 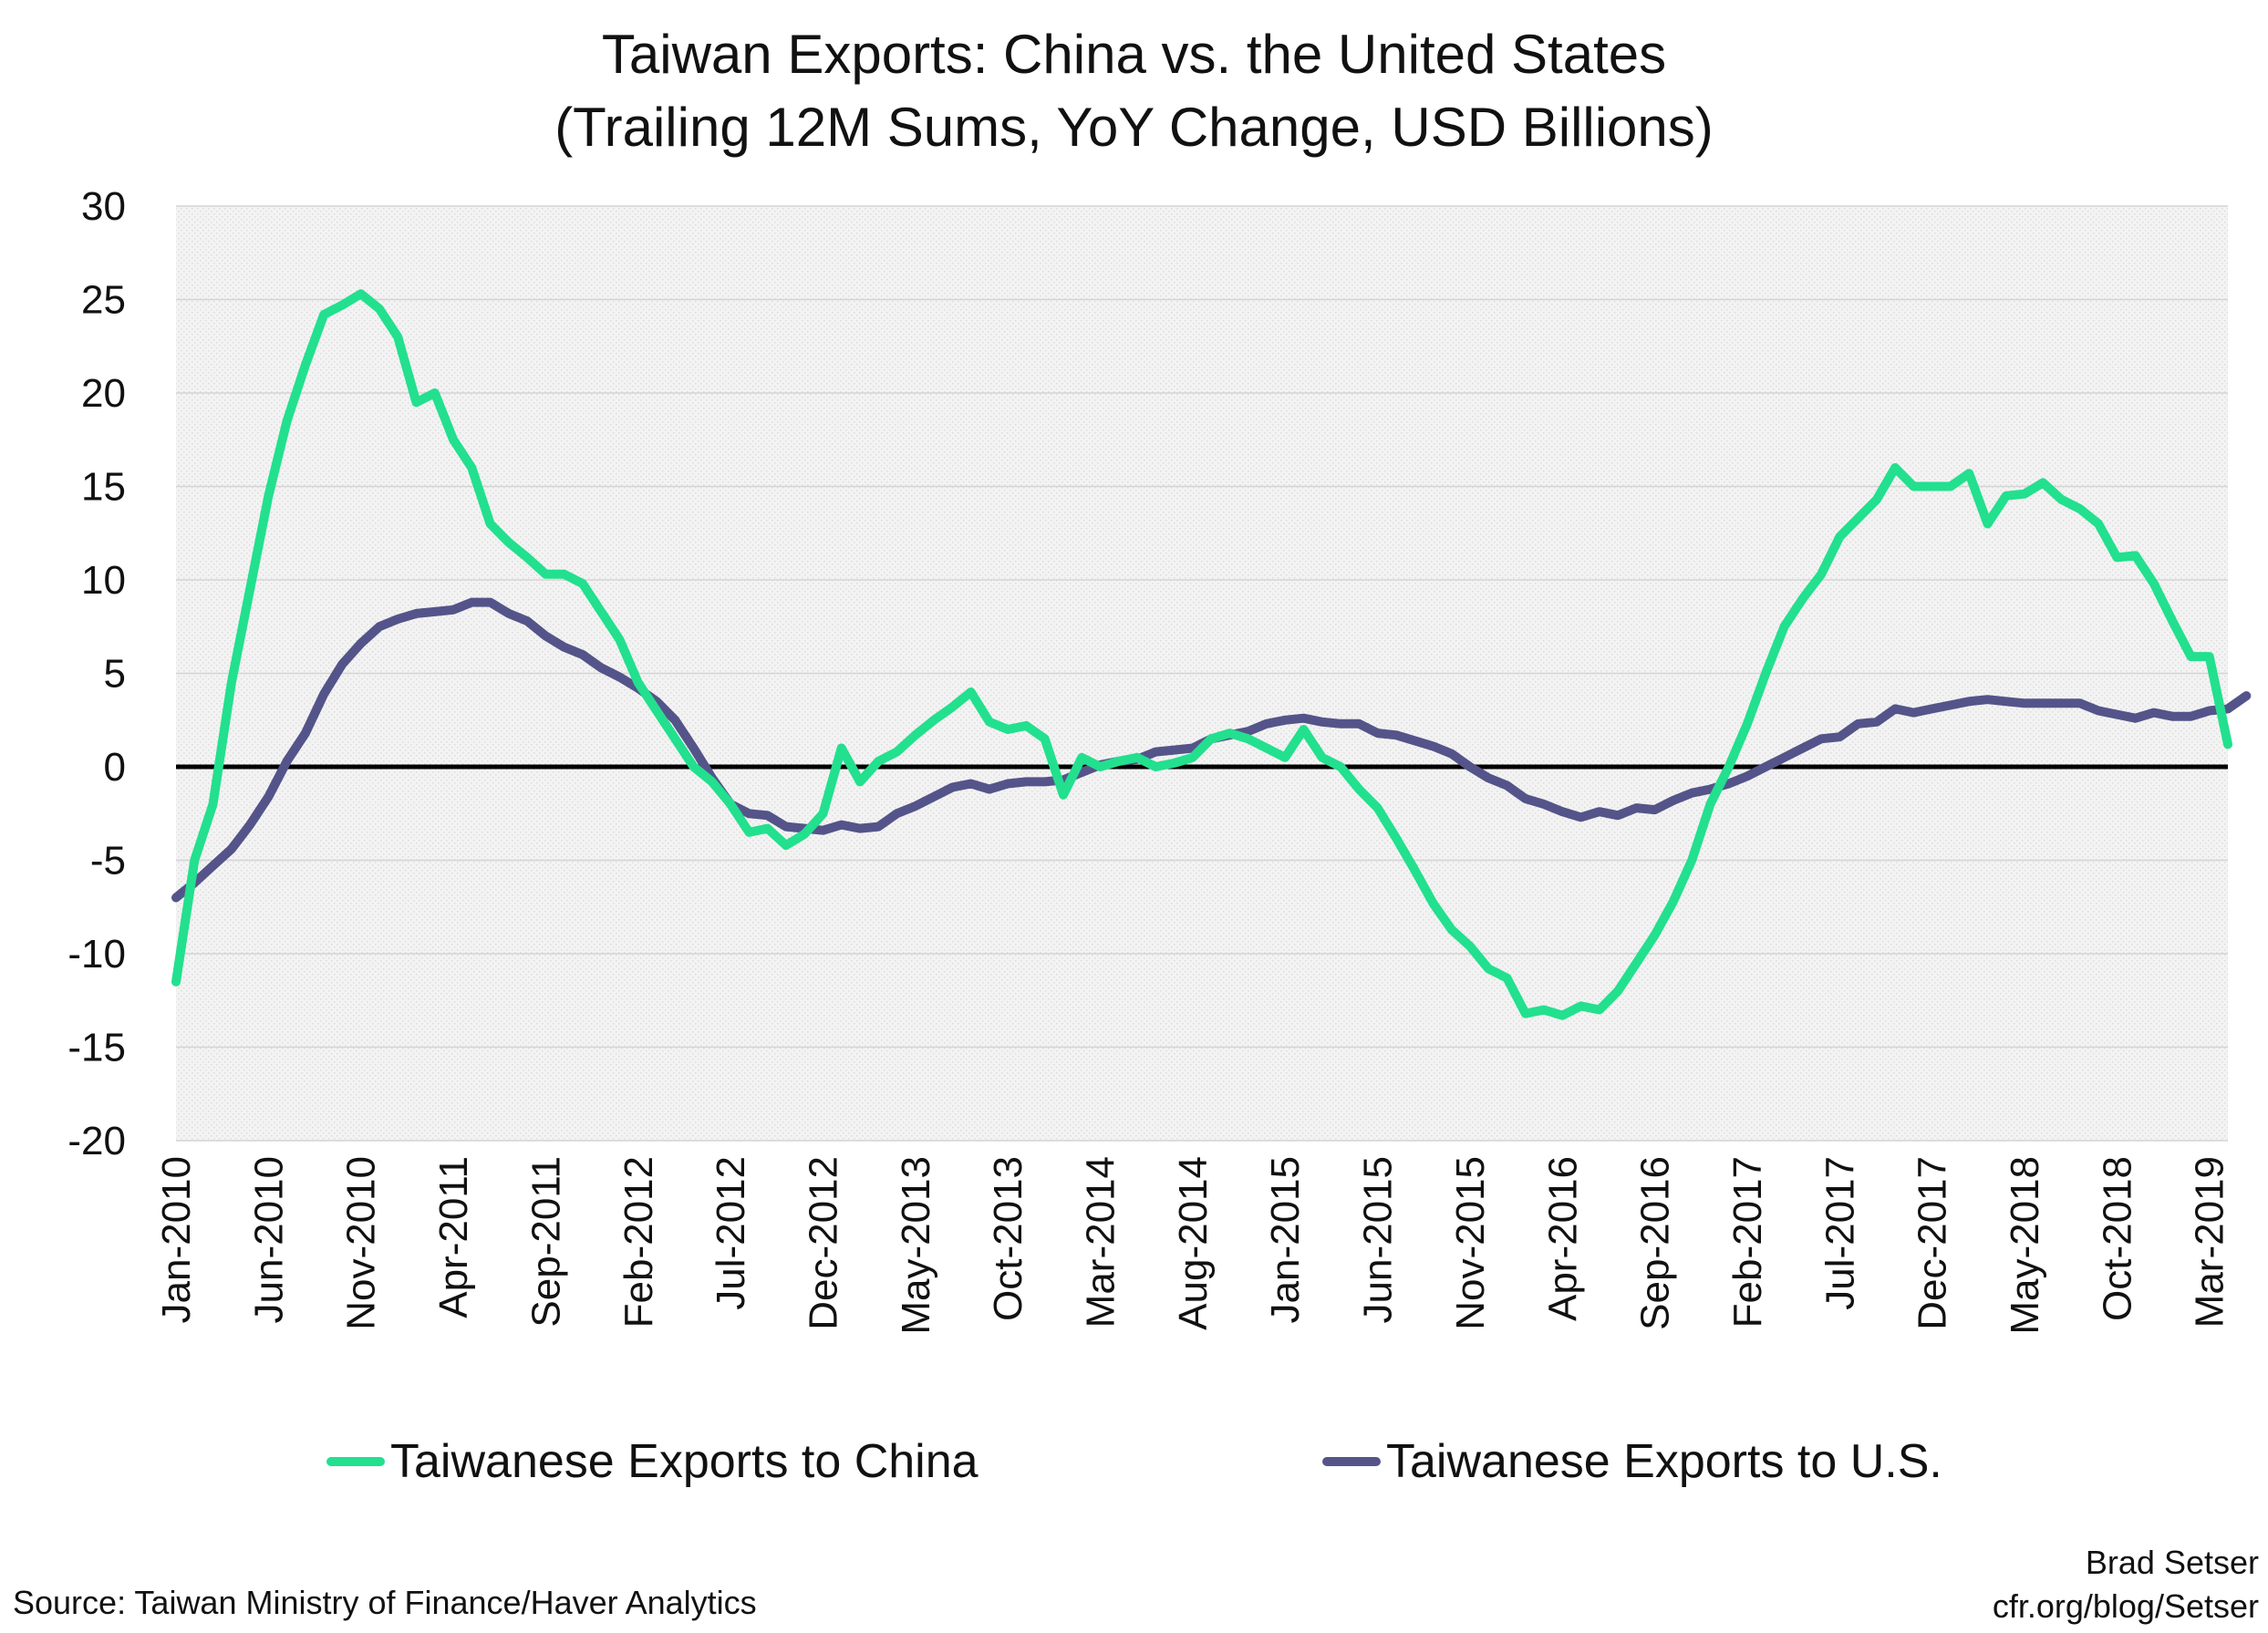 I want to click on x-tick-label: Oct-2018, so click(x=2117, y=1238).